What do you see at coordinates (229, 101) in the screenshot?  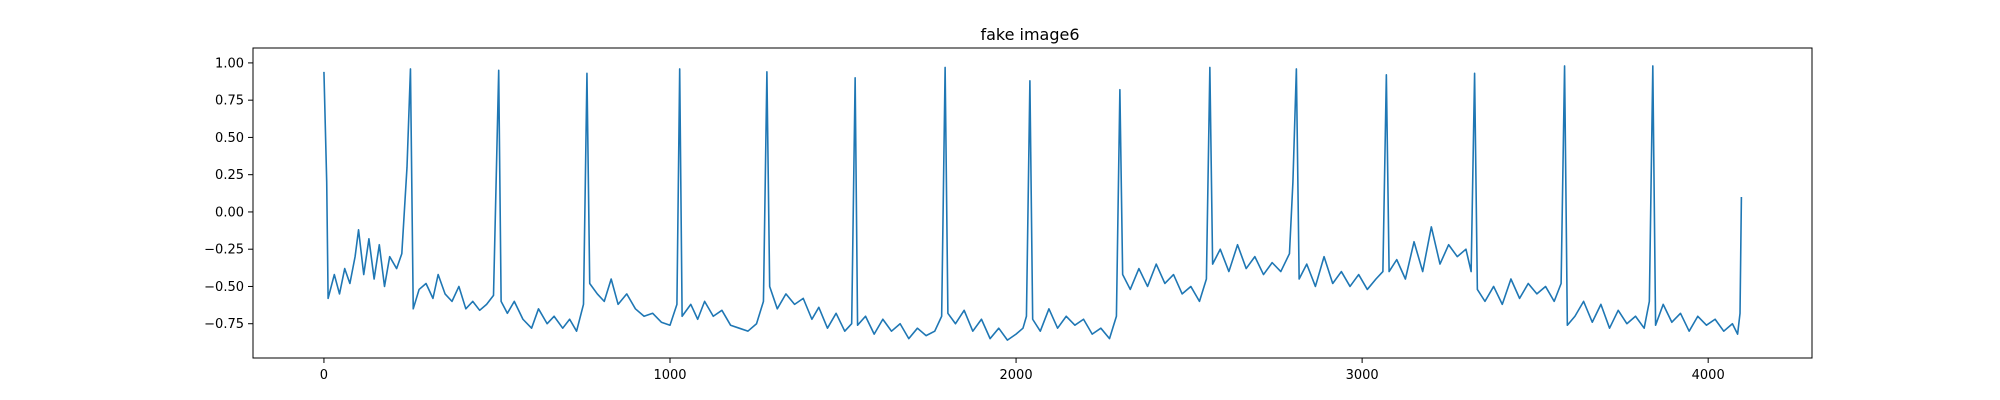 I see `y-tick-label: 0.75` at bounding box center [229, 101].